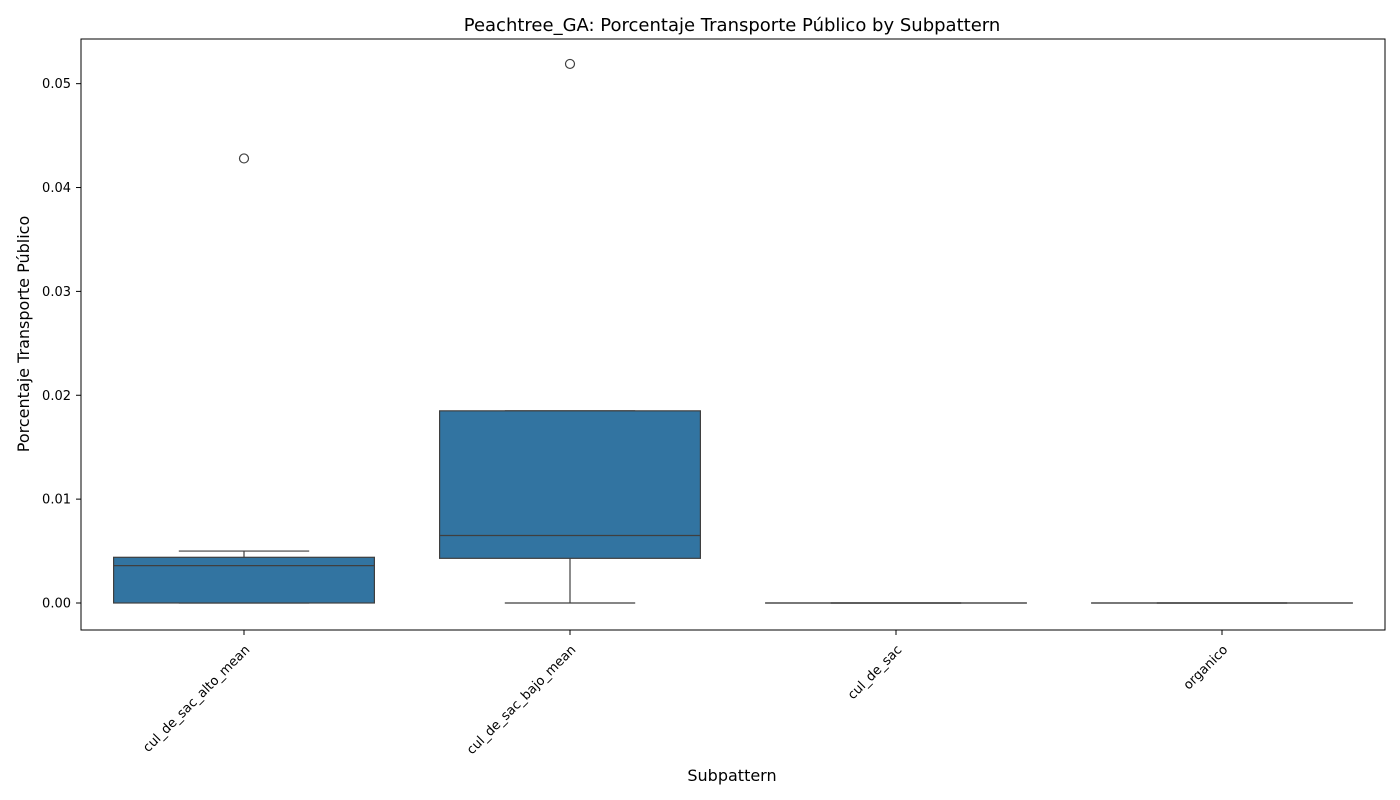 The height and width of the screenshot is (800, 1400). Describe the element at coordinates (875, 673) in the screenshot. I see `x-tick-label: cul_de_sac` at that location.